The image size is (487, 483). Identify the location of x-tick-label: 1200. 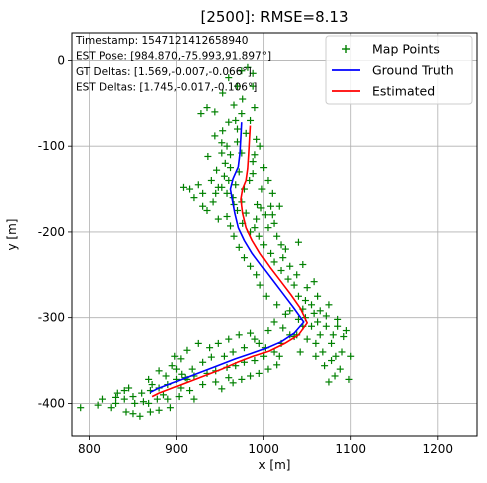
(438, 449).